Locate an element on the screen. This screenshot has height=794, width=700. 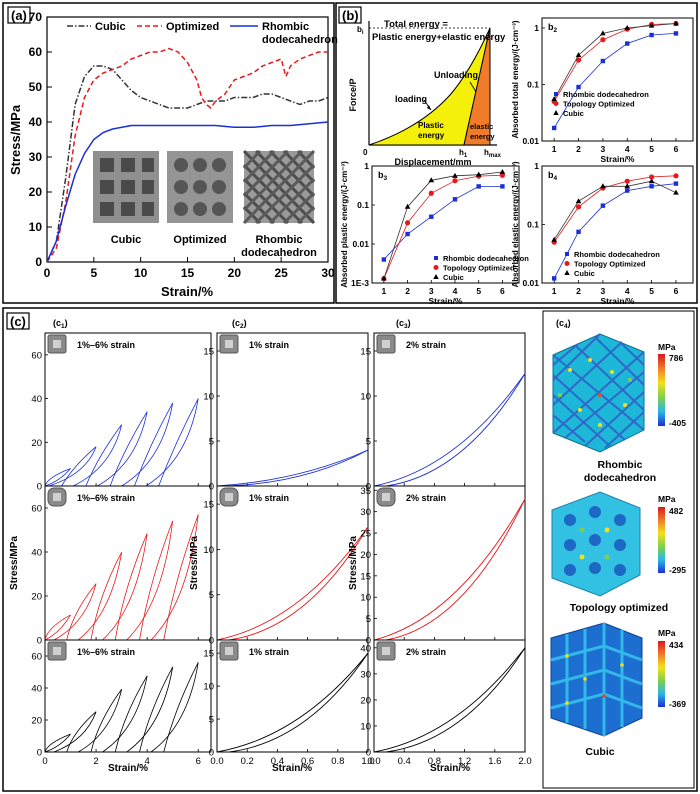
pb4-xtick-label: 6 is located at coordinates (676, 291).